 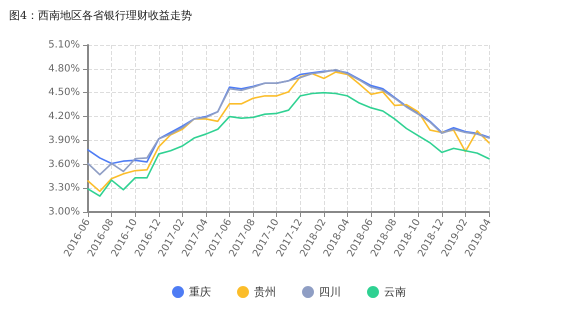 What do you see at coordinates (265, 292) in the screenshot?
I see `legend-label: 贵州` at bounding box center [265, 292].